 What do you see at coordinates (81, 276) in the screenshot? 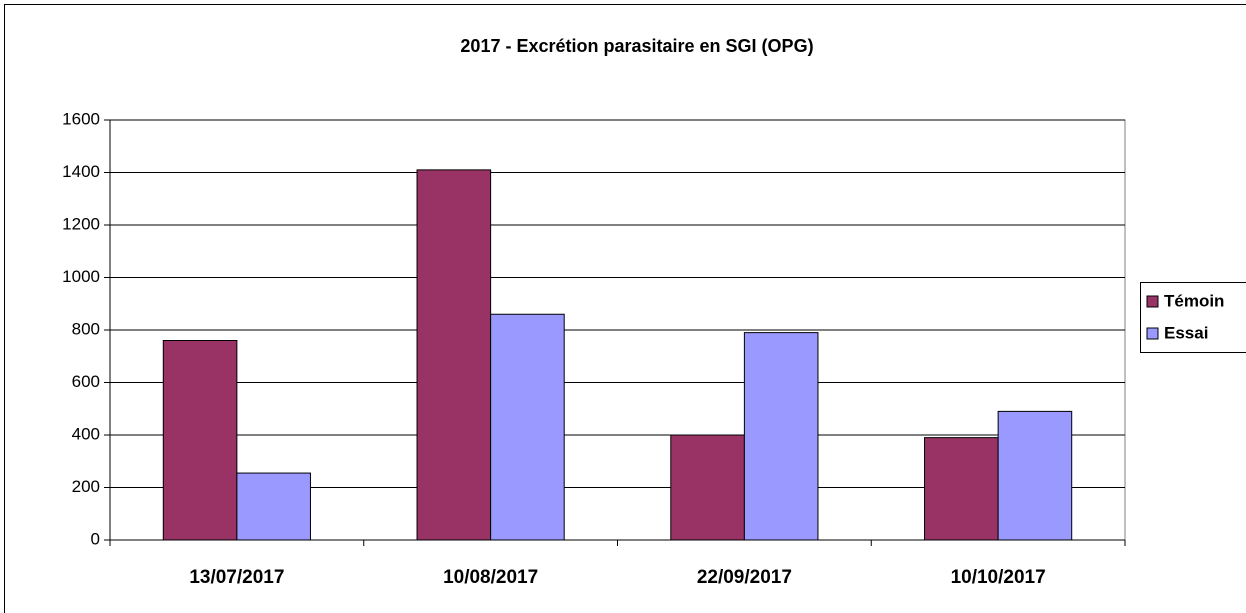
I see `y-tick-label: 1000` at bounding box center [81, 276].